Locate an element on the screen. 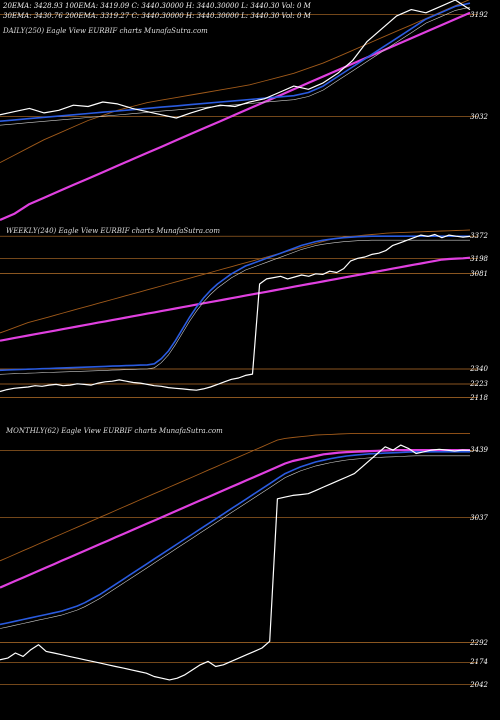 Image resolution: width=500 pixels, height=720 pixels. weekly-ema-orange-line is located at coordinates (235, 281).